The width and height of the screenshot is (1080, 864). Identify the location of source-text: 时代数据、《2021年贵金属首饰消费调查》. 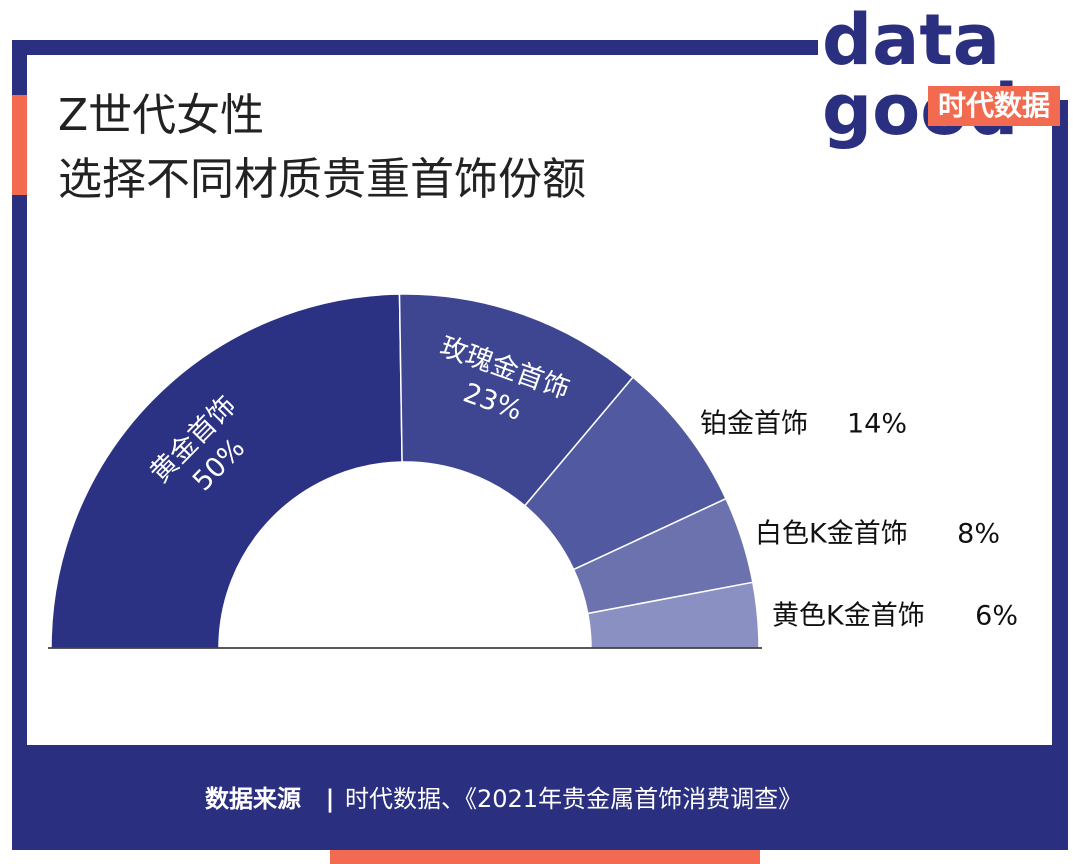
(573, 799).